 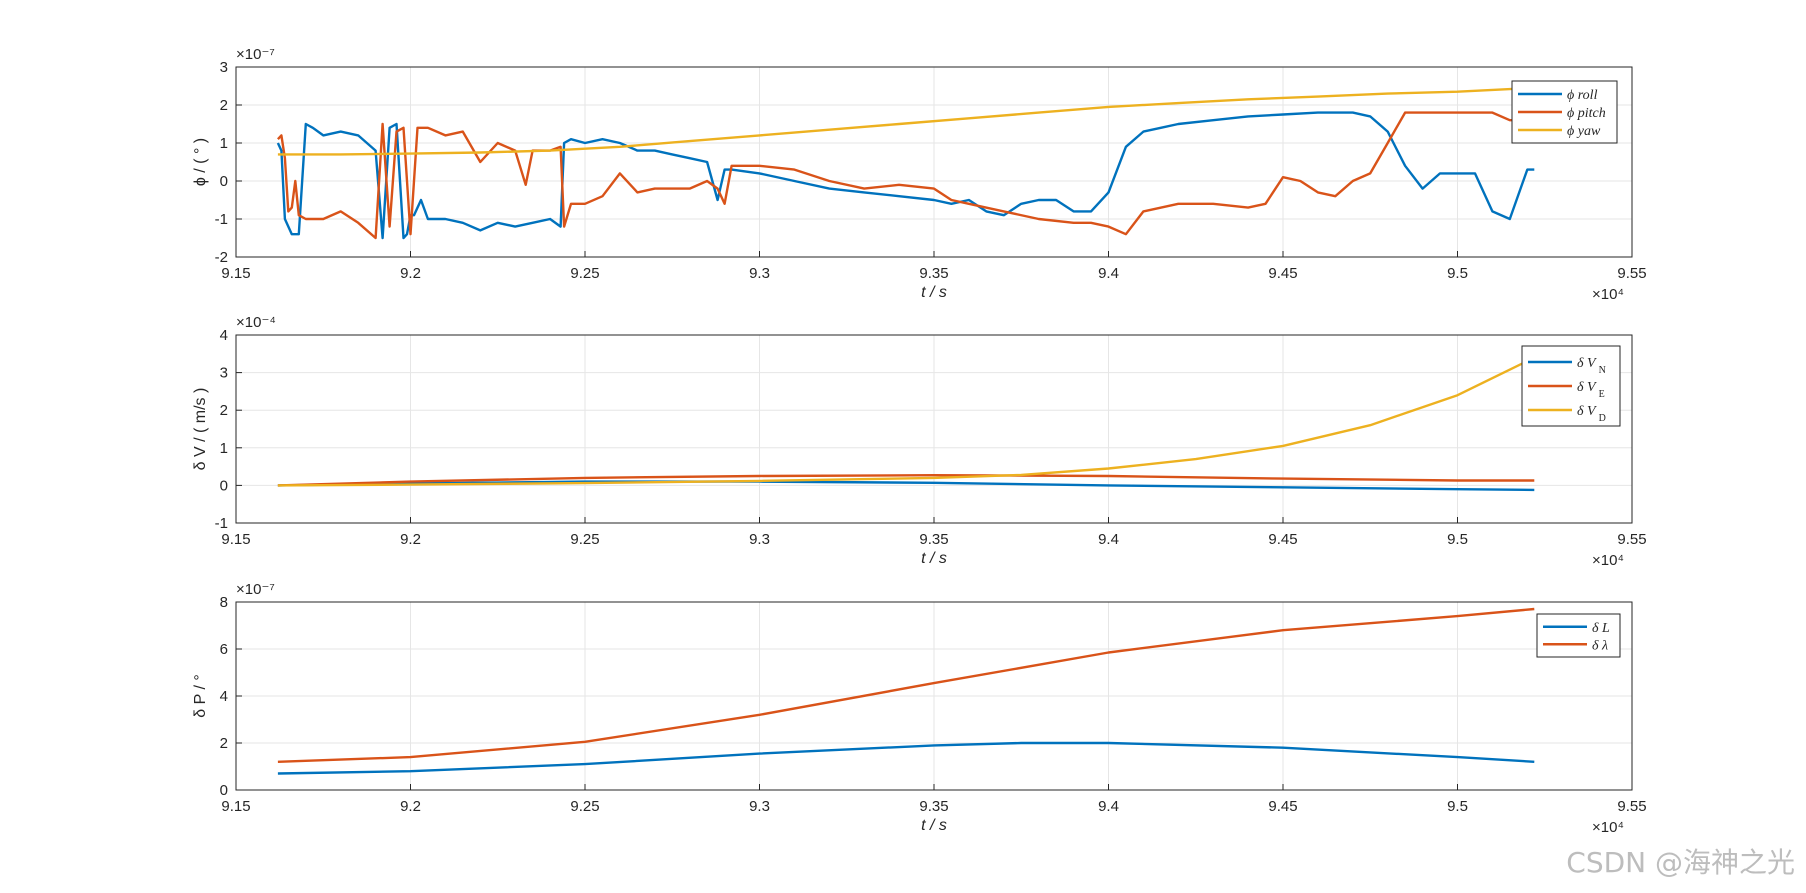 What do you see at coordinates (1584, 131) in the screenshot?
I see `legend-entry: ϕ yaw` at bounding box center [1584, 131].